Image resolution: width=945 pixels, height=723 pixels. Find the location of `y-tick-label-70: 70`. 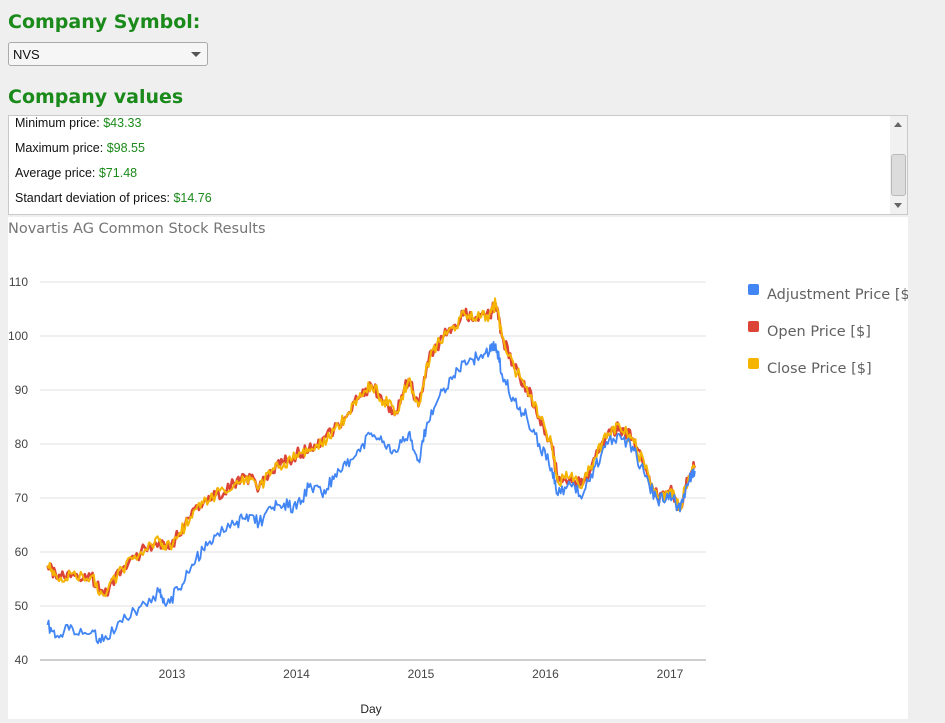

y-tick-label-70: 70 is located at coordinates (22, 498).